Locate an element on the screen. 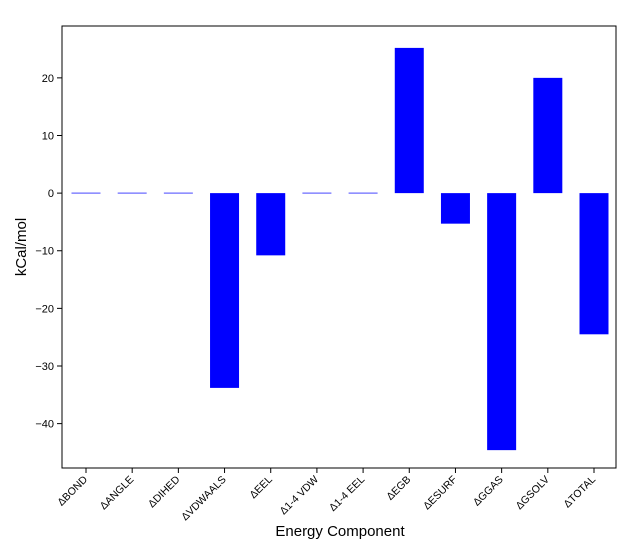  x-tick-label: ΔEGB is located at coordinates (398, 488).